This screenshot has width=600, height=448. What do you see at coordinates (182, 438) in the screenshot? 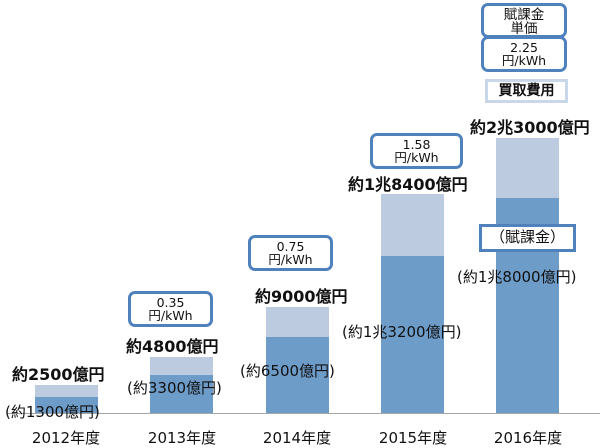
I see `x-label-2013: 2013年度` at bounding box center [182, 438].